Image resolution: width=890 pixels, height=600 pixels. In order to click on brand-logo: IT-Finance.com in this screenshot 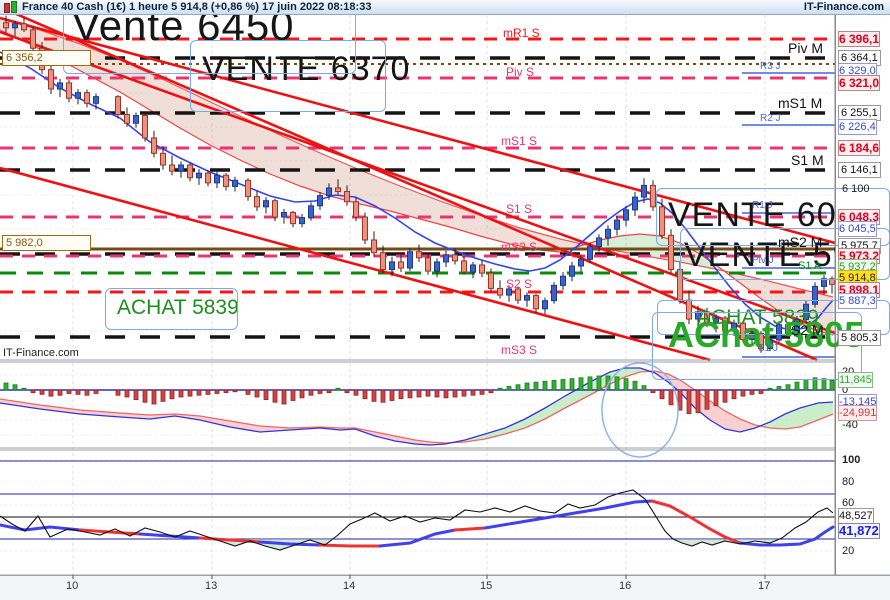, I will do `click(843, 7)`.